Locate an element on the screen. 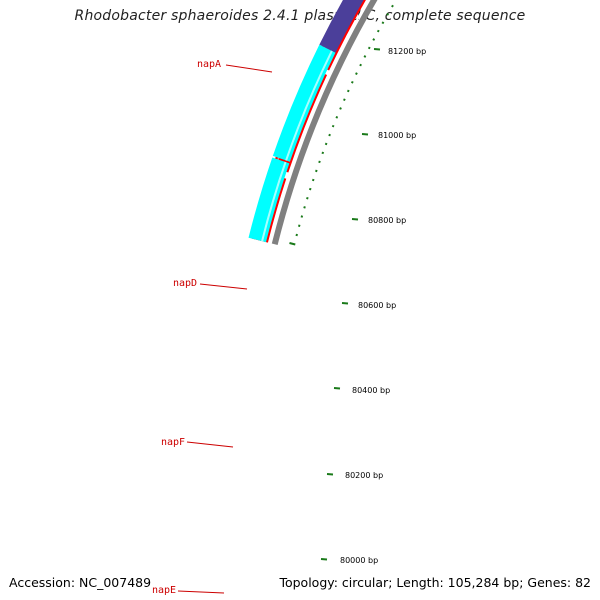  backbone-ring is located at coordinates (324, 123).